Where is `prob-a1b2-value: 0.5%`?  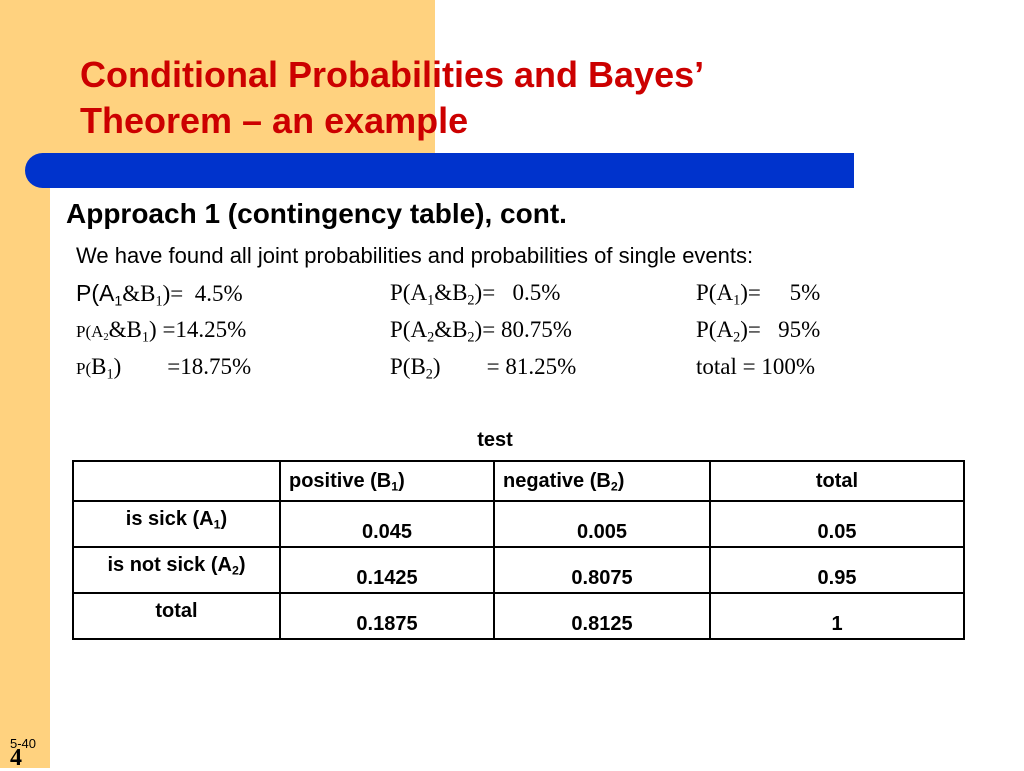 prob-a1b2-value: 0.5% is located at coordinates (536, 292).